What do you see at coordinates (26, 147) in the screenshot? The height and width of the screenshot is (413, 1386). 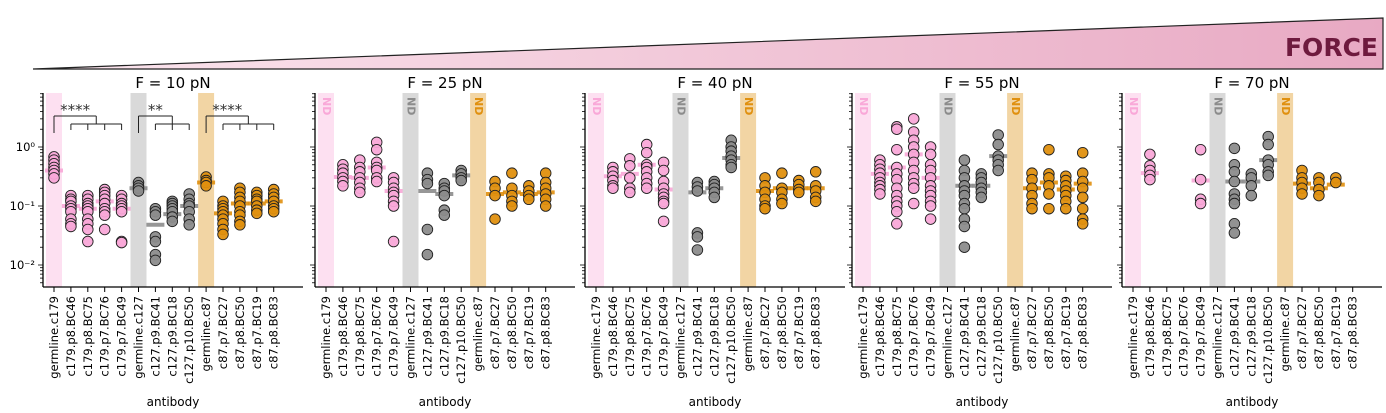 I see `y-tick-label: 10⁰` at bounding box center [26, 147].